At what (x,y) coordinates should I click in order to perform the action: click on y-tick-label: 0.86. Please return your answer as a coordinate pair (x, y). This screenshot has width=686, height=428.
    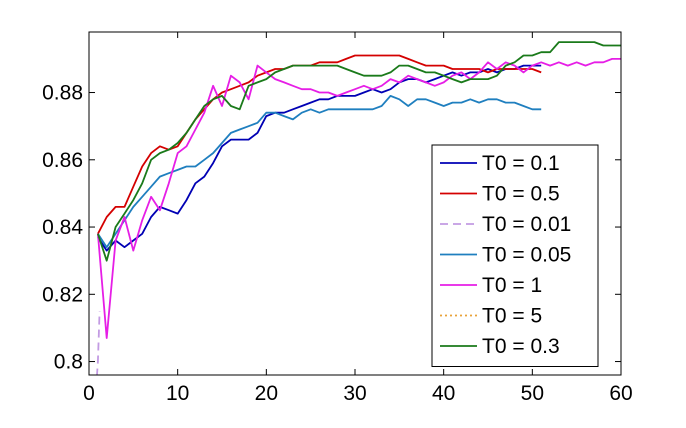
    Looking at the image, I should click on (62, 160).